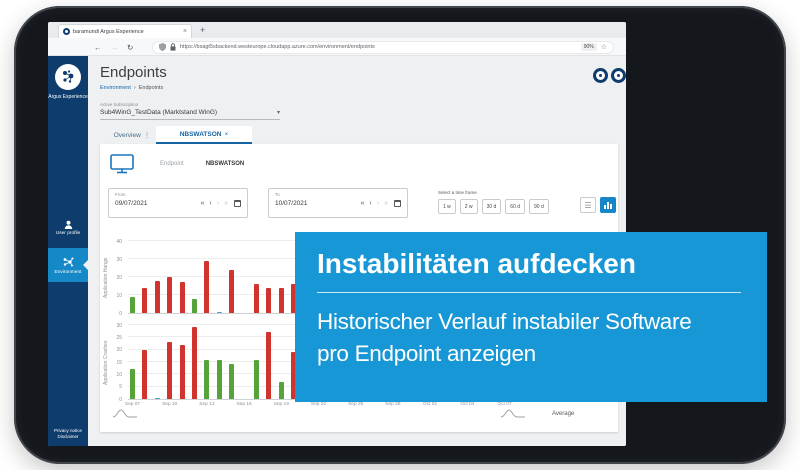 The width and height of the screenshot is (800, 470). What do you see at coordinates (173, 47) in the screenshot?
I see `lock-icon` at bounding box center [173, 47].